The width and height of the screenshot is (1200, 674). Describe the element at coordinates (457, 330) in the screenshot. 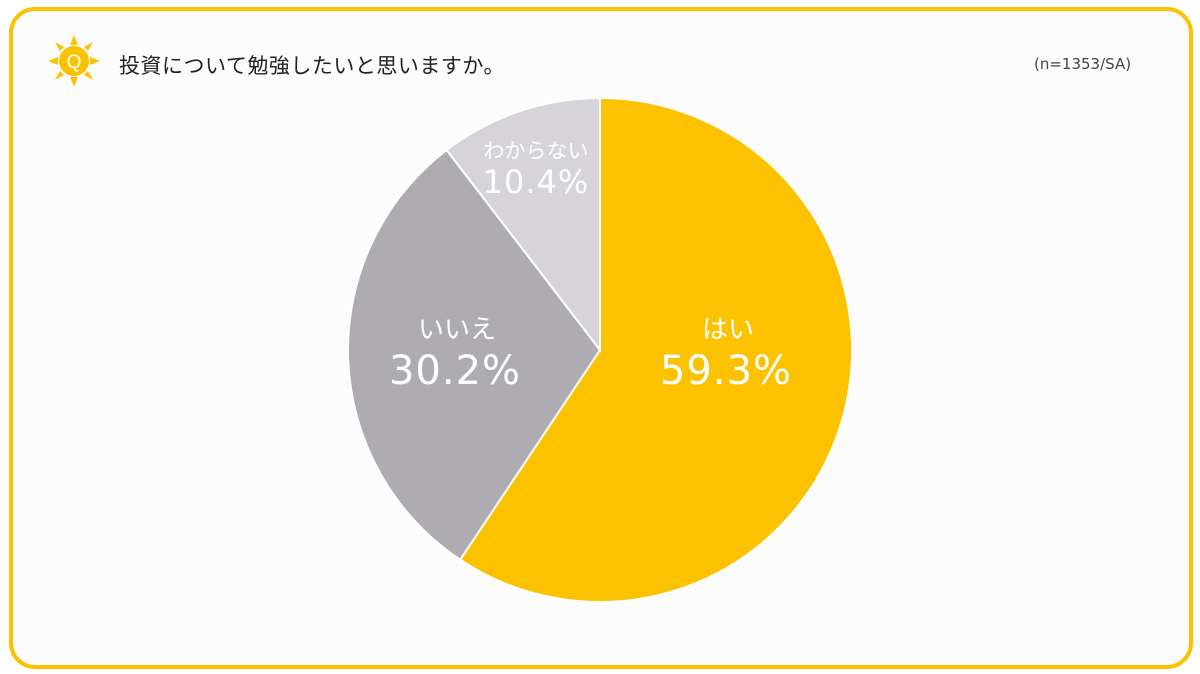

I see `slice-label-2: いいえ` at that location.